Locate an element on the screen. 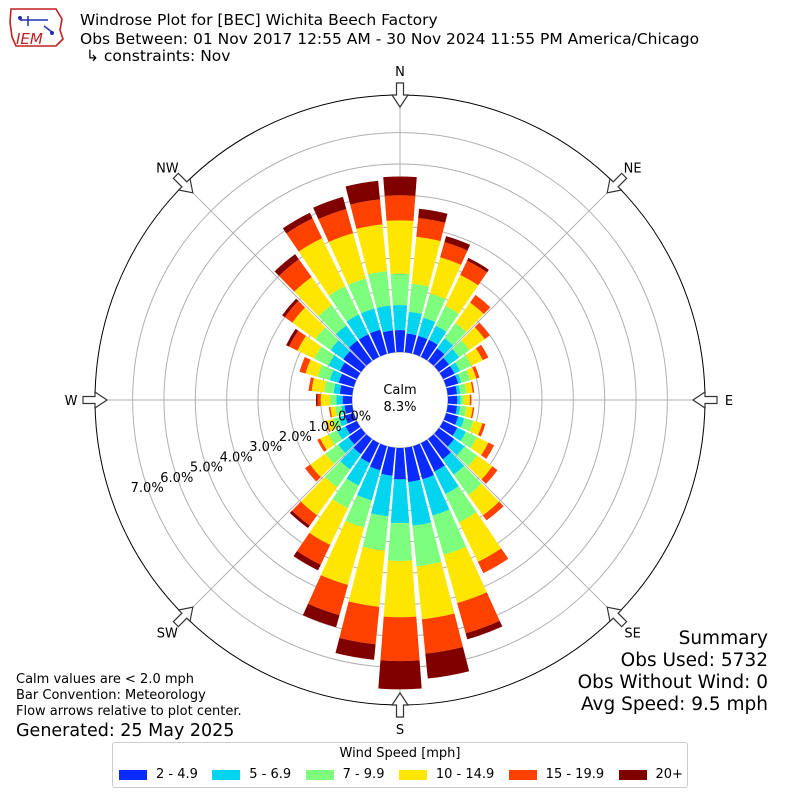 The image size is (800, 800). legend-label: 5 - 6.9 is located at coordinates (270, 774).